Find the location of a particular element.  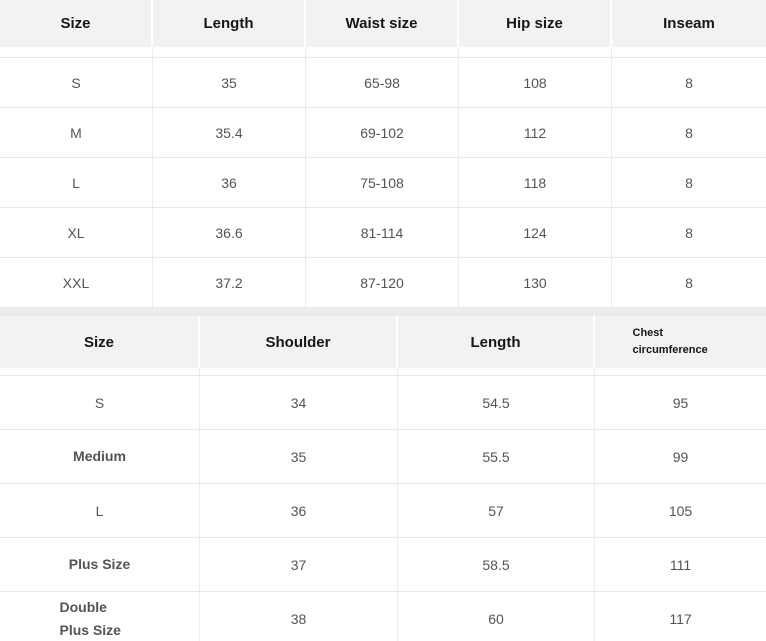

cell-value: 37 is located at coordinates (298, 564).